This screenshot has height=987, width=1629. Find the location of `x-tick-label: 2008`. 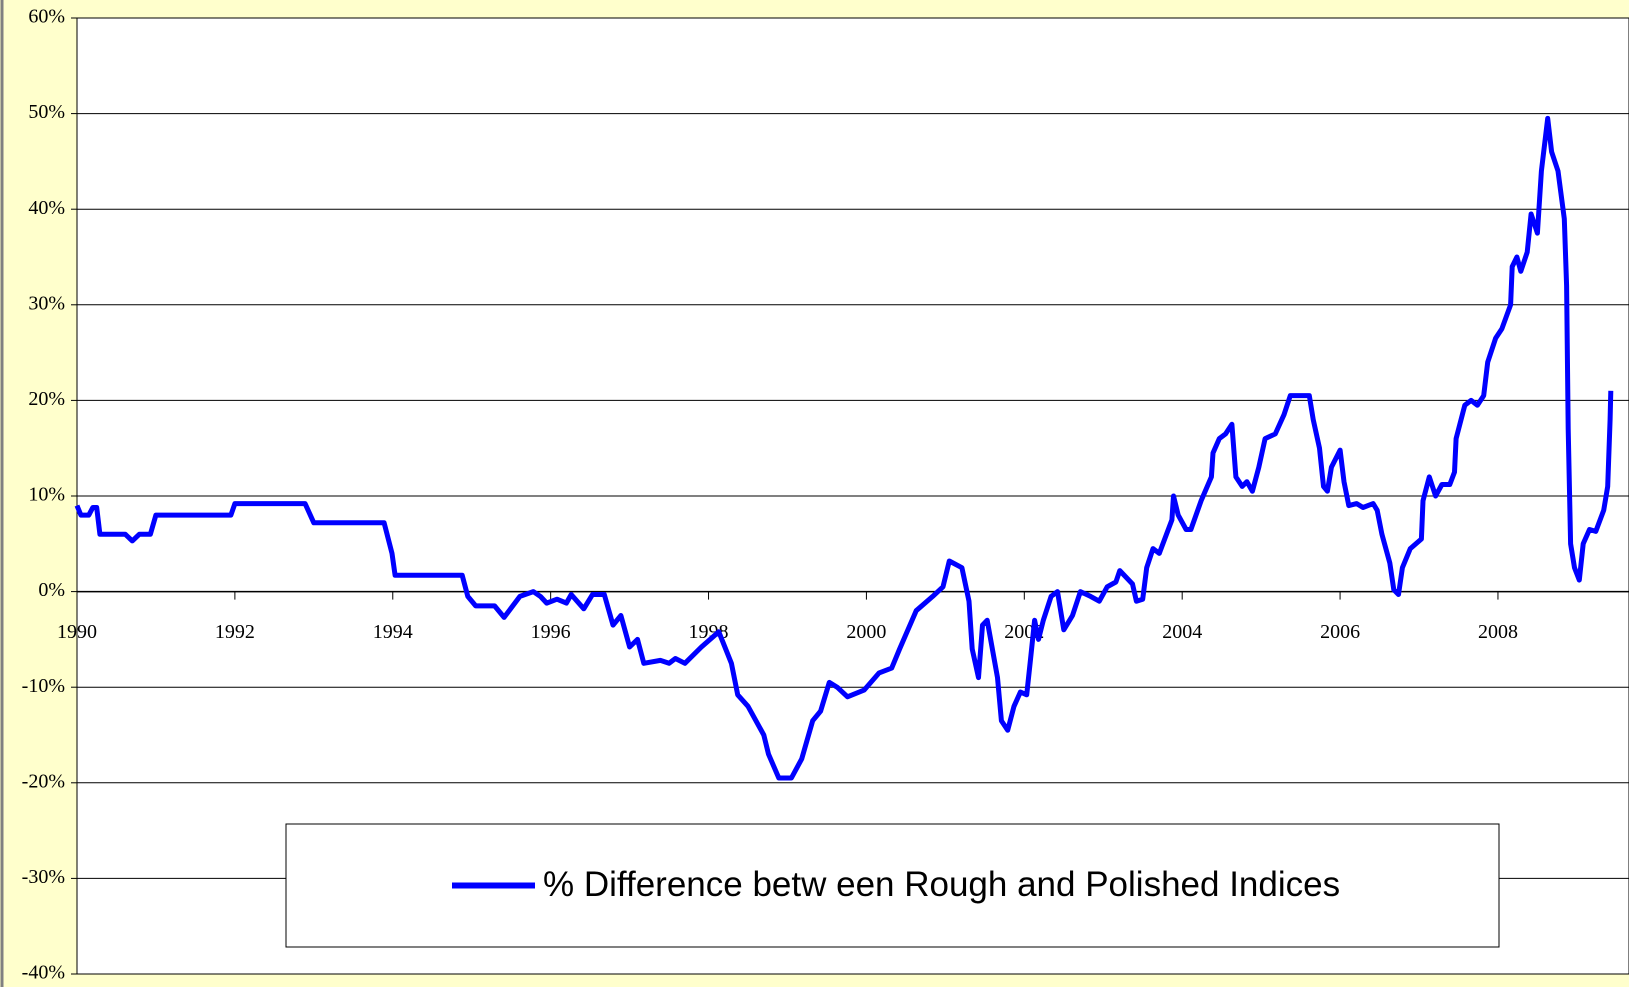

x-tick-label: 2008 is located at coordinates (1498, 632).